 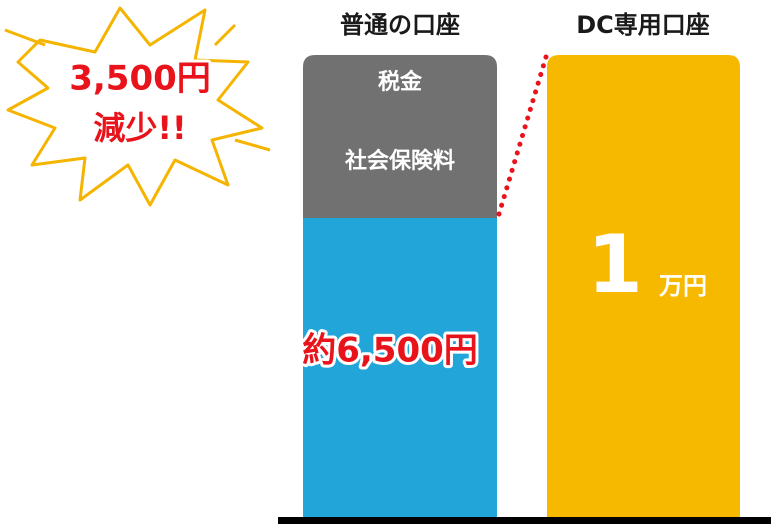 I want to click on callout-text: 減少!!, so click(x=139, y=128).